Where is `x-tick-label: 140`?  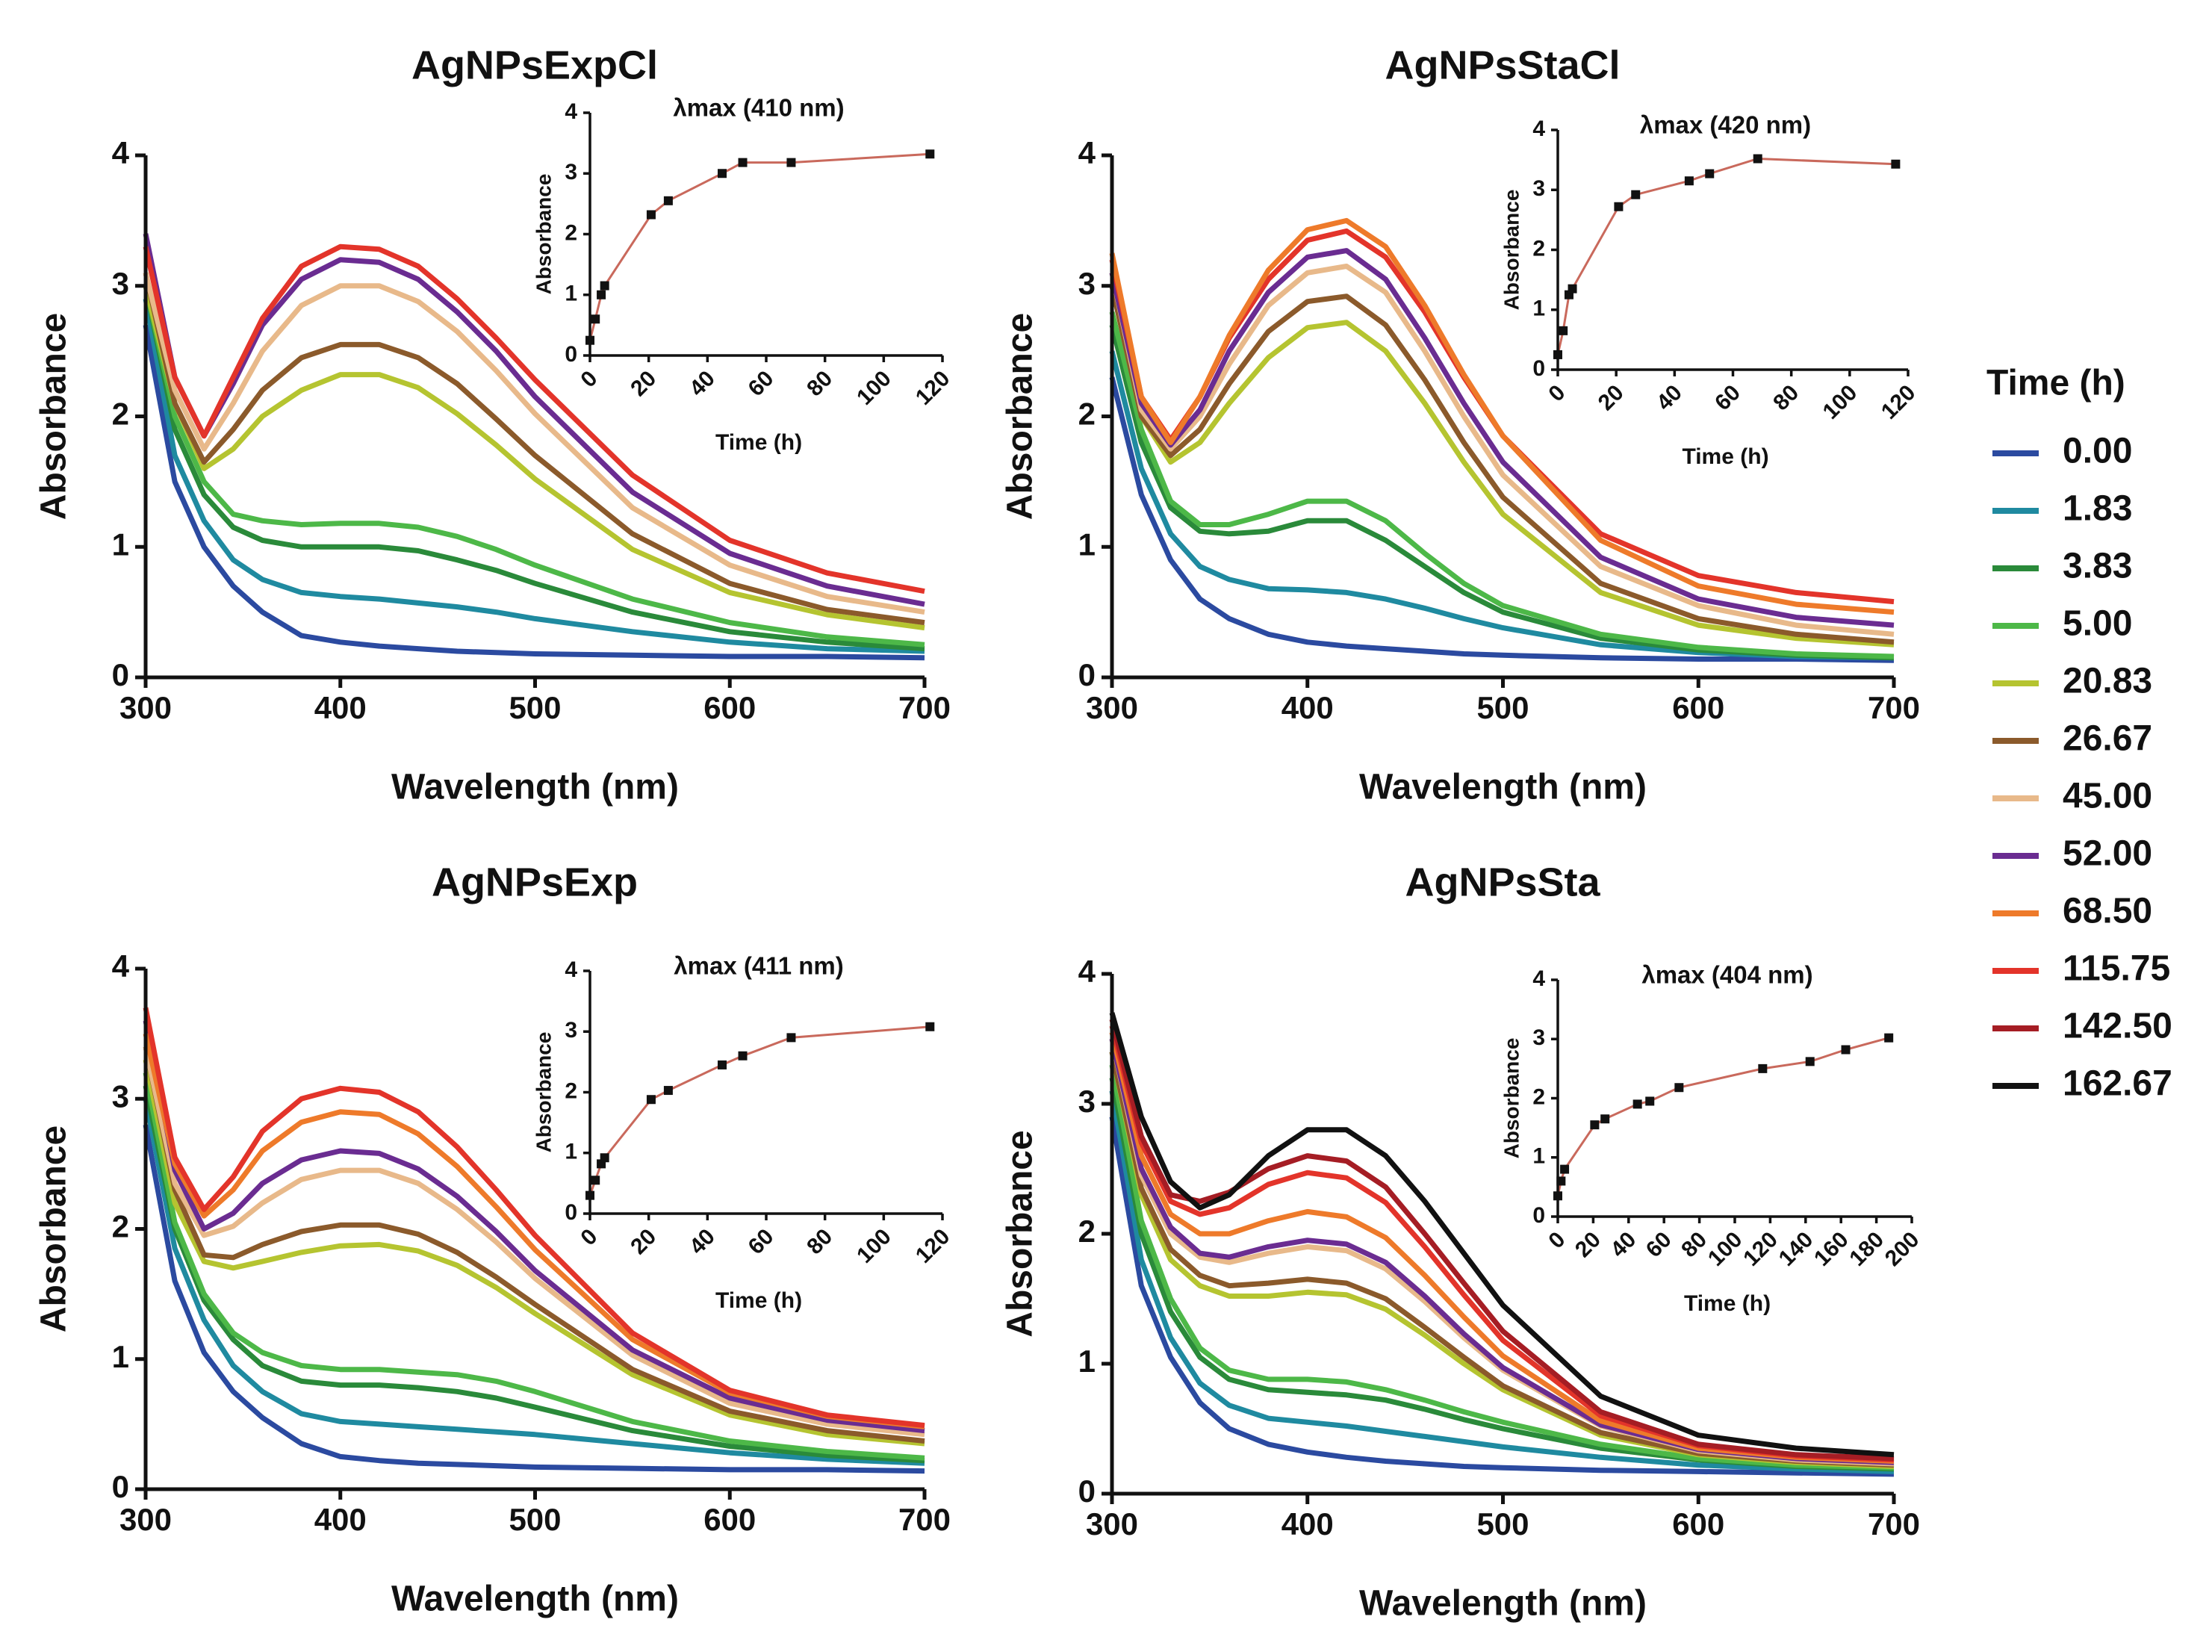 x-tick-label: 140 is located at coordinates (1796, 1249).